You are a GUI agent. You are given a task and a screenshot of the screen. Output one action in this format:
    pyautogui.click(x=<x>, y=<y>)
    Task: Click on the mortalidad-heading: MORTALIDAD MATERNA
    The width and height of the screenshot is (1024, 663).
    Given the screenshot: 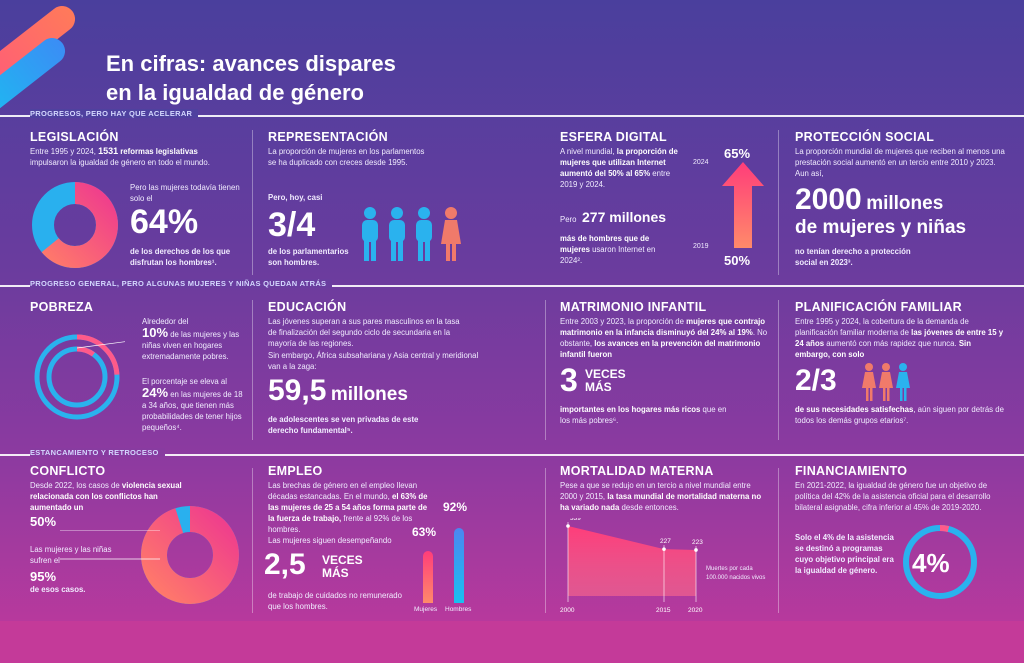 What is the action you would take?
    pyautogui.click(x=637, y=471)
    